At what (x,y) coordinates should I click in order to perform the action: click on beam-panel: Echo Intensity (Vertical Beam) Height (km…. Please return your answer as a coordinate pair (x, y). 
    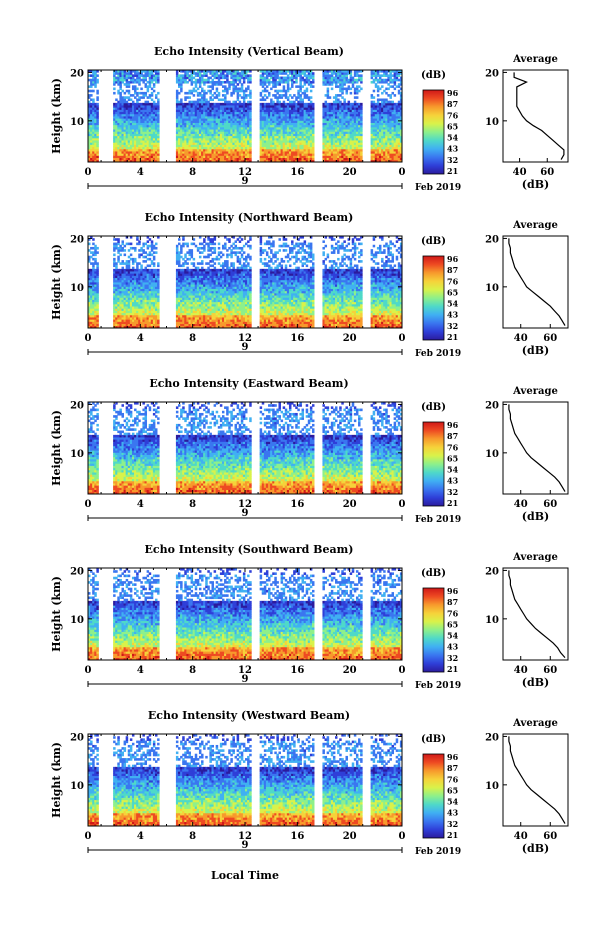
    Looking at the image, I should click on (309, 119).